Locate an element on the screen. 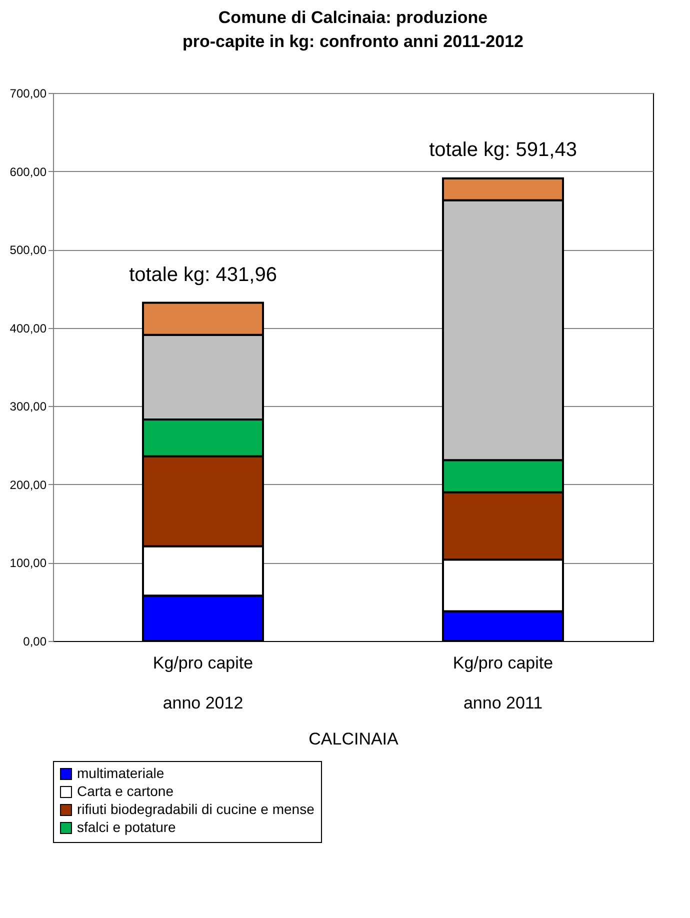  y-tick-label: 700,00 is located at coordinates (28, 93).